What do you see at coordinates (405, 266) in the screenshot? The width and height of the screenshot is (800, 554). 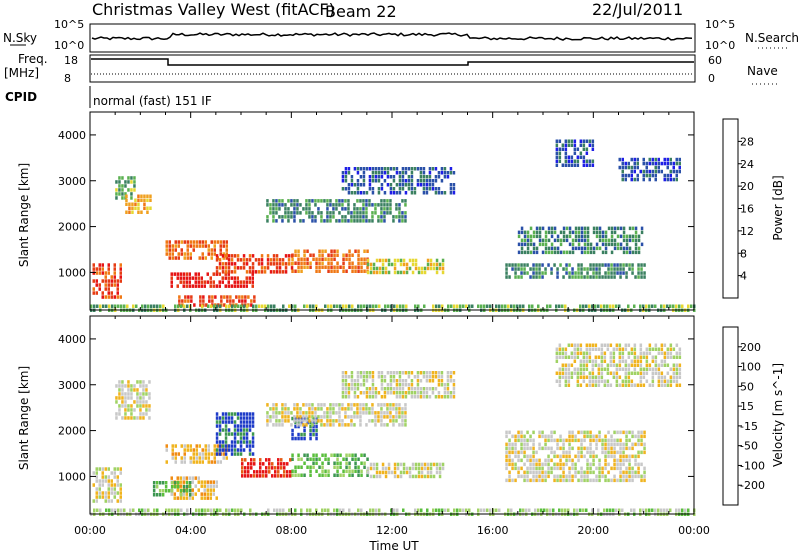 I see `power-region` at bounding box center [405, 266].